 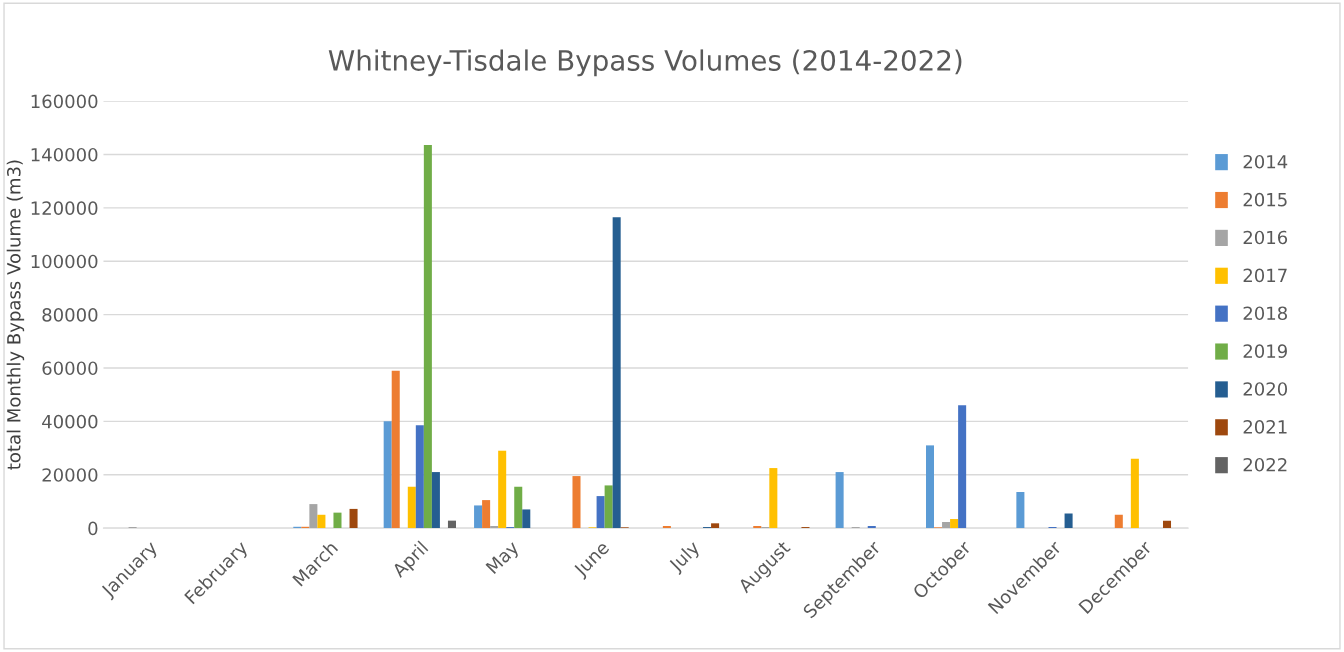 I want to click on legend-label: 2015, so click(x=1265, y=199).